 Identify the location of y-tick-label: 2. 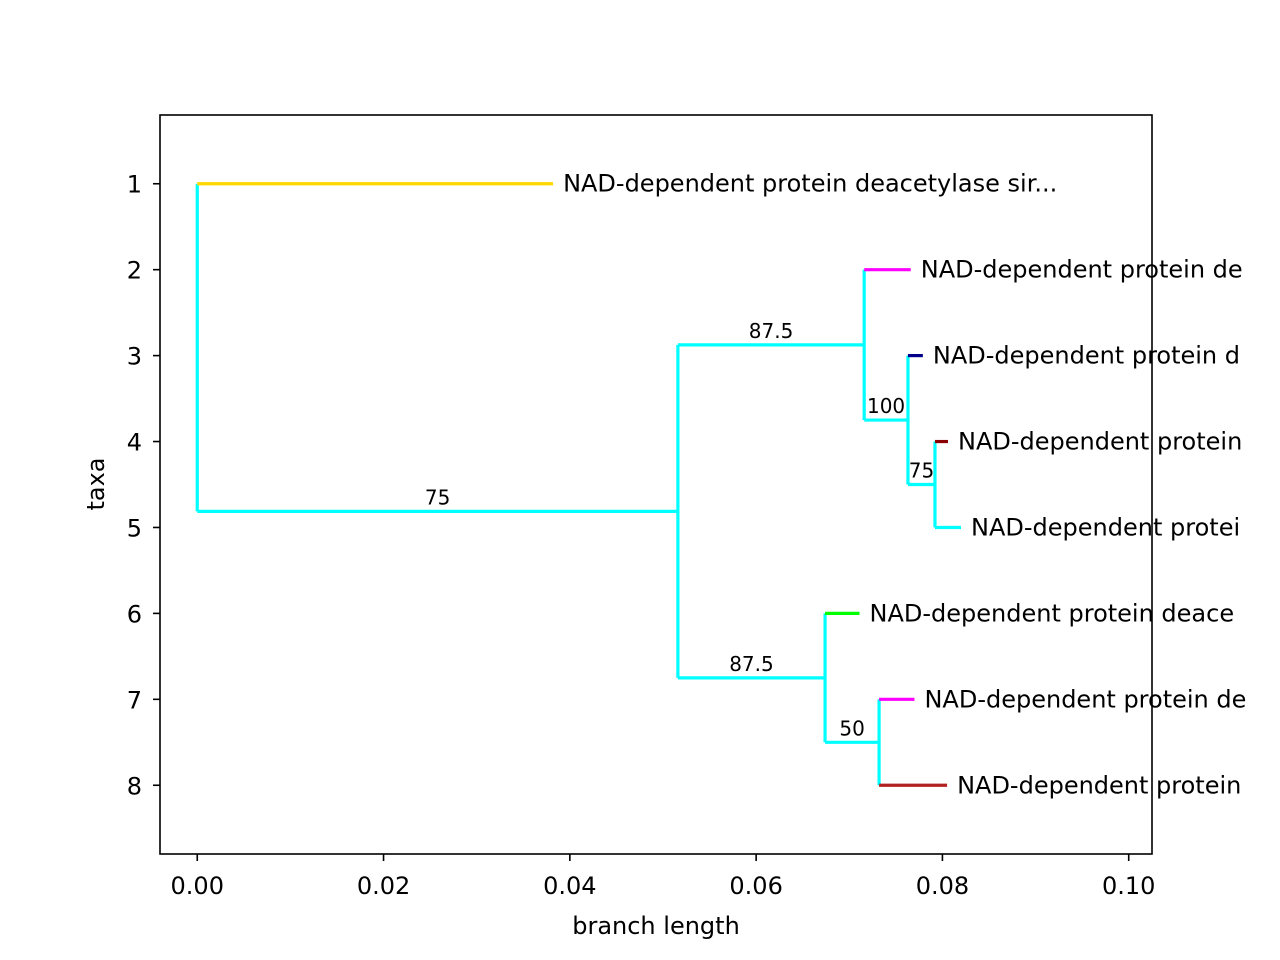
(134, 271).